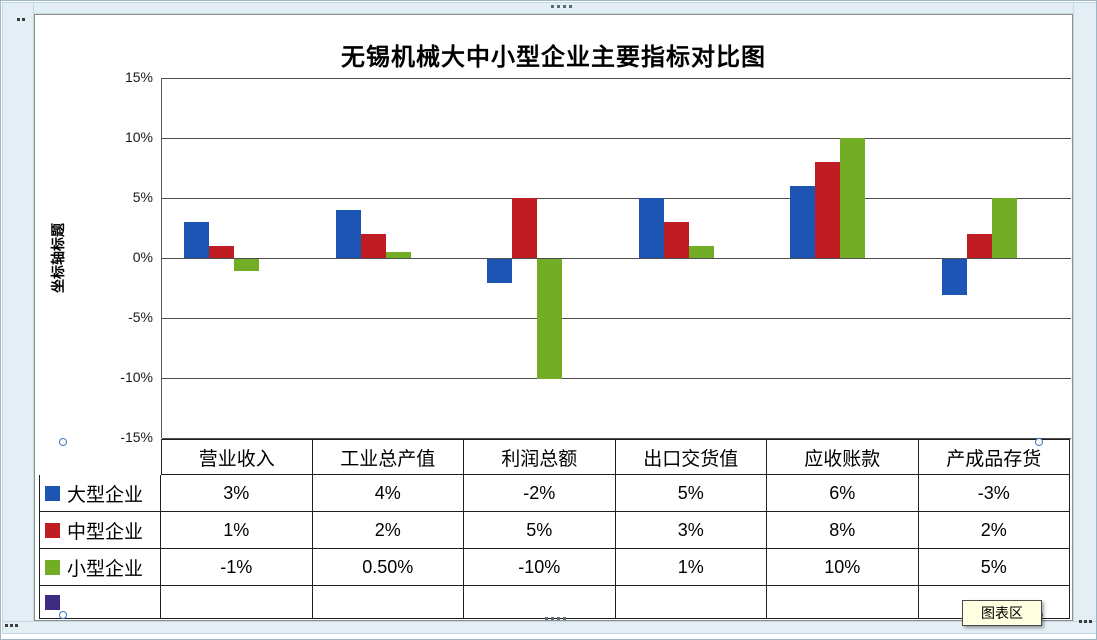 The height and width of the screenshot is (640, 1097). Describe the element at coordinates (540, 567) in the screenshot. I see `value-cell: -10%` at that location.